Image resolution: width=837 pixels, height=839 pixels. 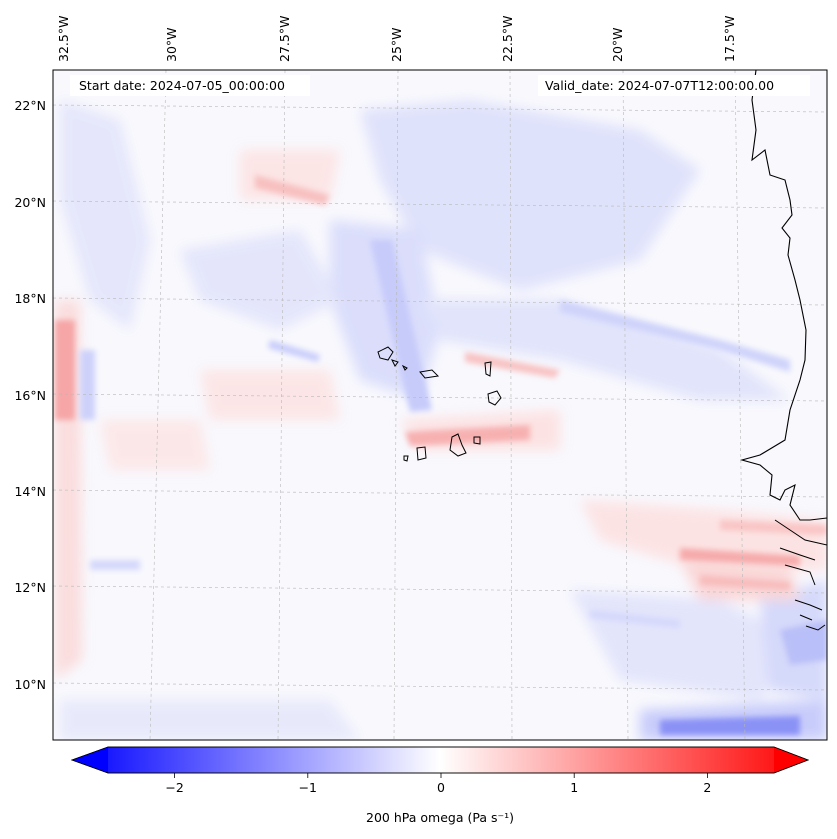 I want to click on lon-label-20w: 20°W, so click(x=617, y=44).